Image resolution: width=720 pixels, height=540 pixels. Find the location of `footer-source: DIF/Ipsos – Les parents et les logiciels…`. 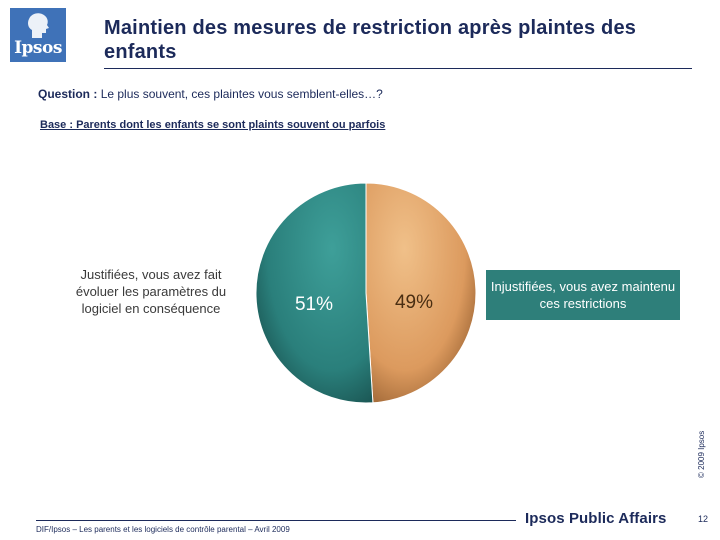

footer-source: DIF/Ipsos – Les parents et les logiciels… is located at coordinates (163, 529).